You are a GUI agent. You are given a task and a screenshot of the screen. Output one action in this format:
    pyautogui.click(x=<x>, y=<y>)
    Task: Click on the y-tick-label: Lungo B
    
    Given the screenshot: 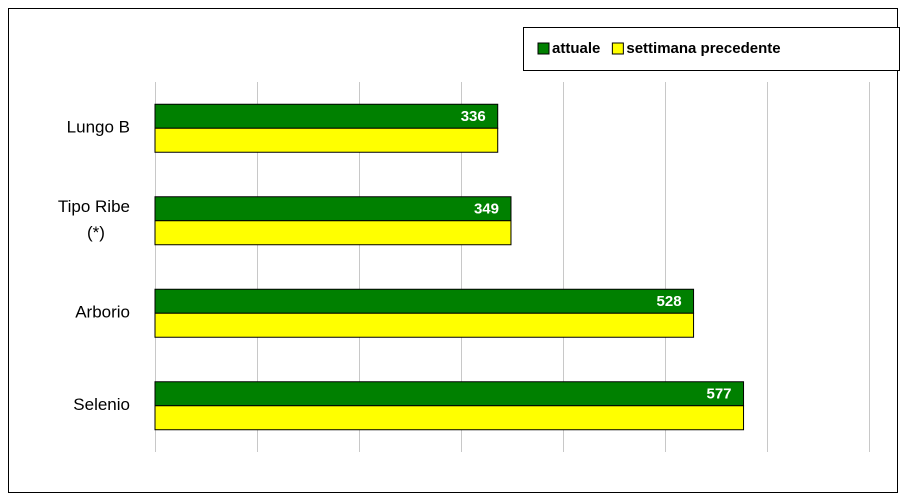 What is the action you would take?
    pyautogui.click(x=98, y=127)
    